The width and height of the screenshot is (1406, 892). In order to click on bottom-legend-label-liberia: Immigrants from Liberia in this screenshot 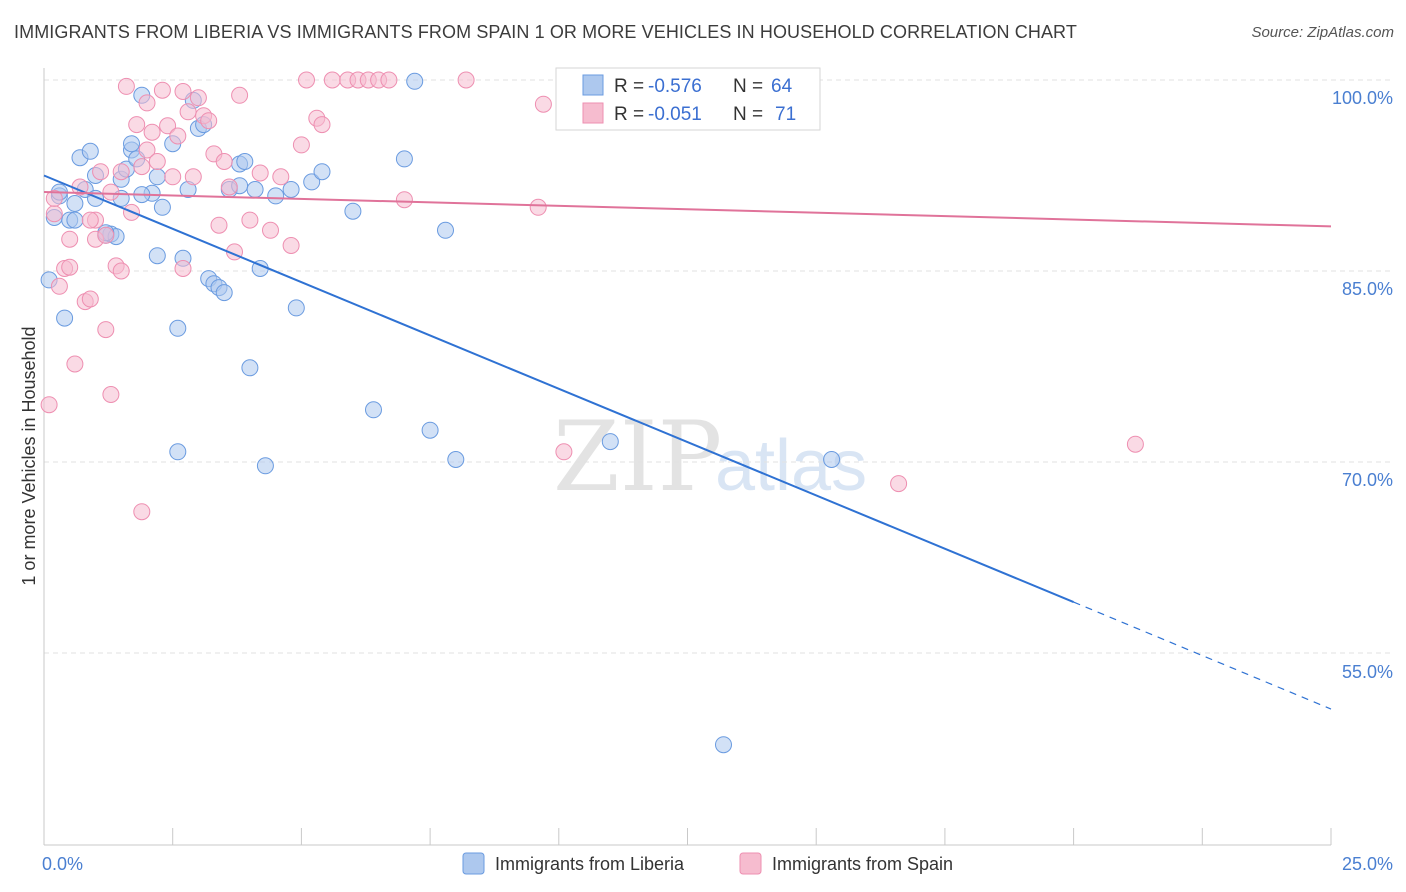, I will do `click(590, 864)`.